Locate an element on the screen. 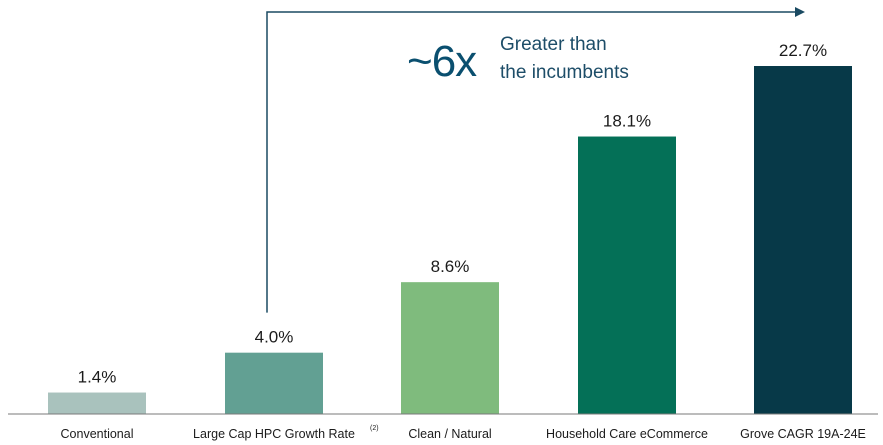 Image resolution: width=883 pixels, height=445 pixels. bar-conventional is located at coordinates (97, 403).